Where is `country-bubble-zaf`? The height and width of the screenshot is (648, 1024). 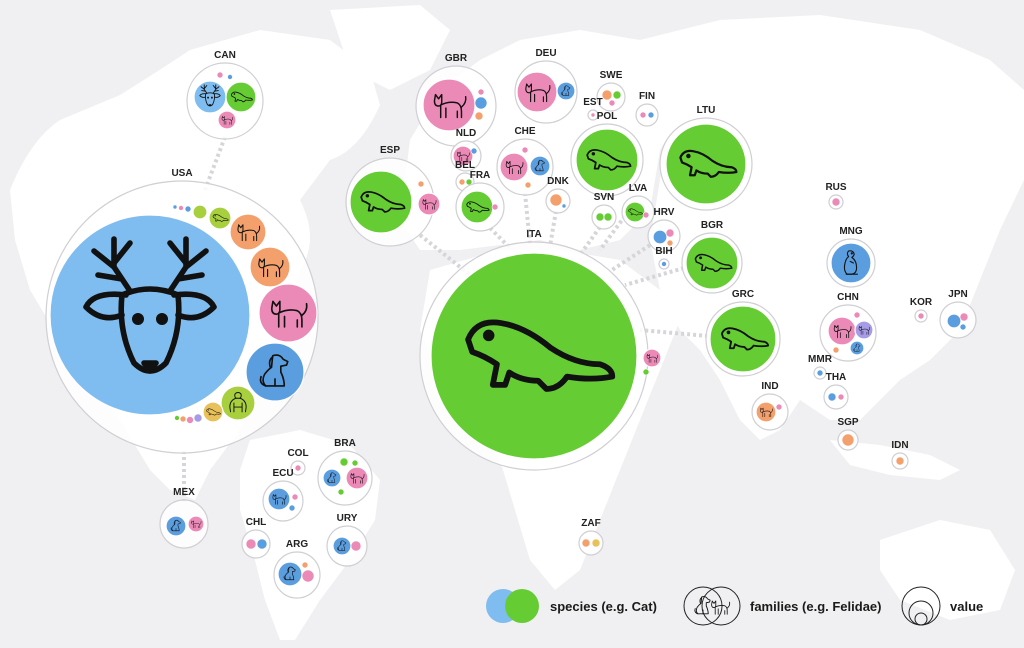
country-bubble-zaf is located at coordinates (591, 543).